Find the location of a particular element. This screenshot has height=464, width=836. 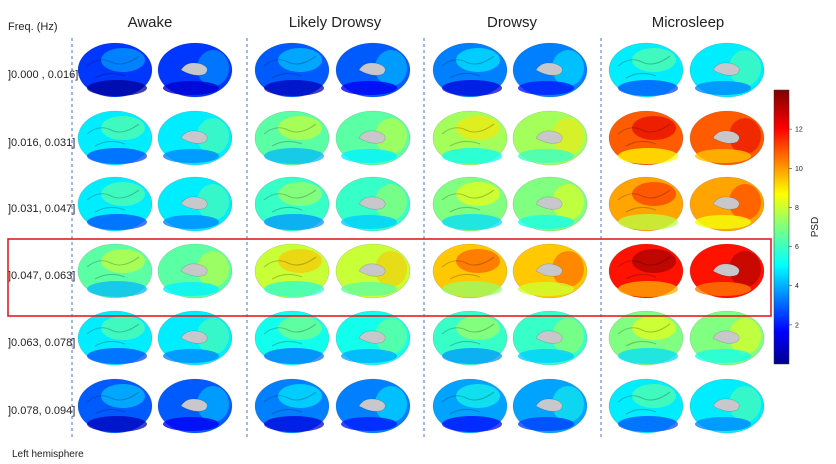

band-label: ]0.047, 0.063] is located at coordinates (41, 276).